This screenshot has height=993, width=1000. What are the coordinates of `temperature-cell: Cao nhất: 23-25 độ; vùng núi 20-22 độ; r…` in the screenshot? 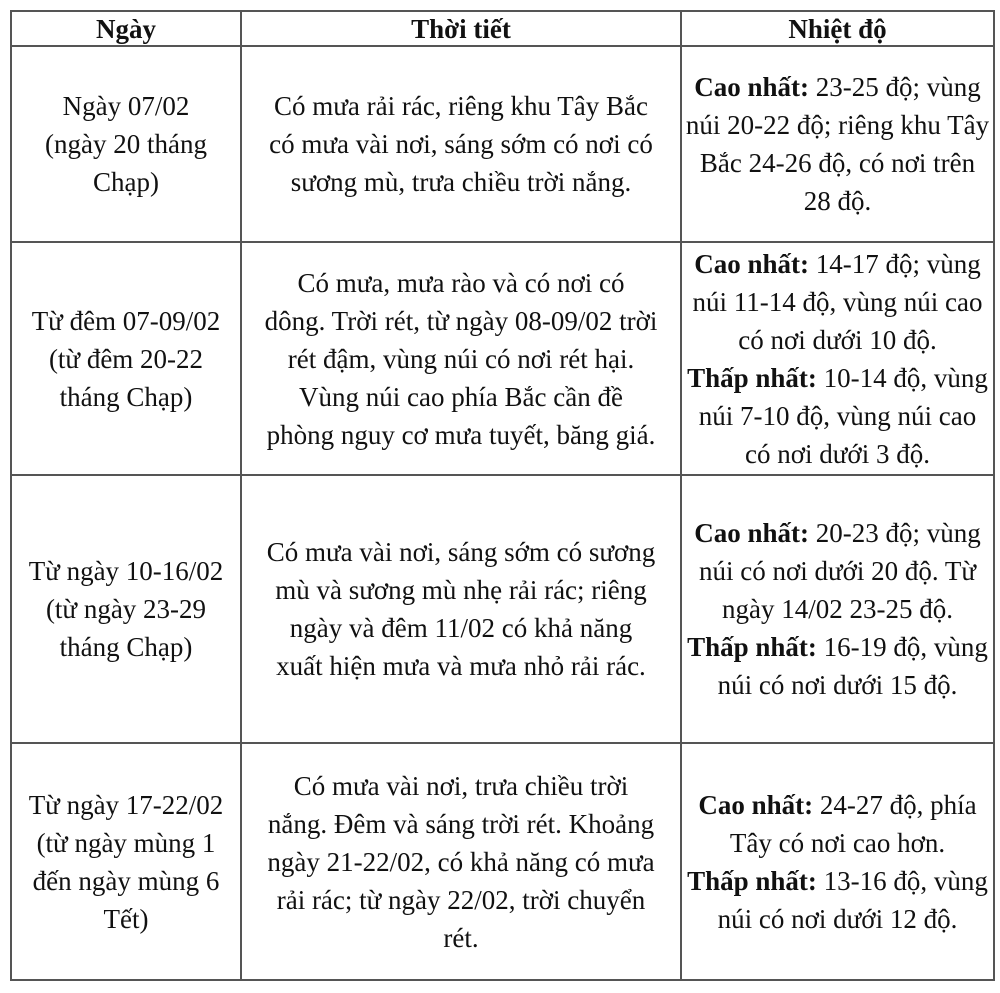 It's located at (837, 144).